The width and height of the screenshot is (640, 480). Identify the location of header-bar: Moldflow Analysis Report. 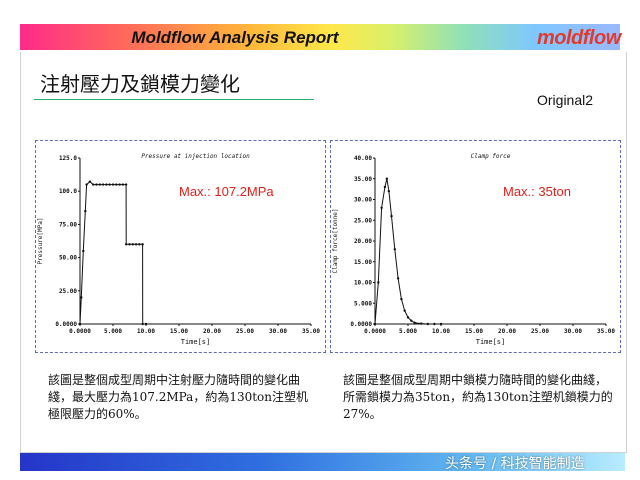
(320, 37).